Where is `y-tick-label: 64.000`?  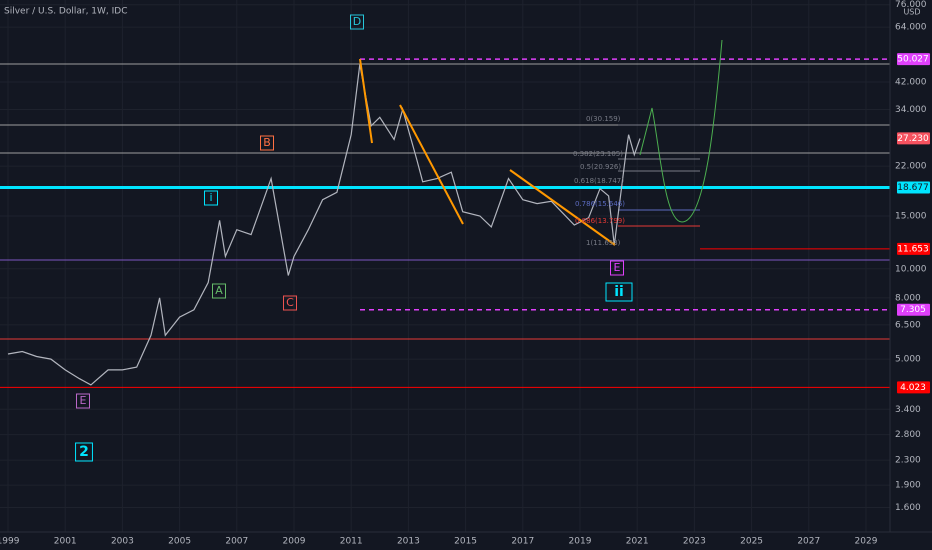
y-tick-label: 64.000 is located at coordinates (911, 28).